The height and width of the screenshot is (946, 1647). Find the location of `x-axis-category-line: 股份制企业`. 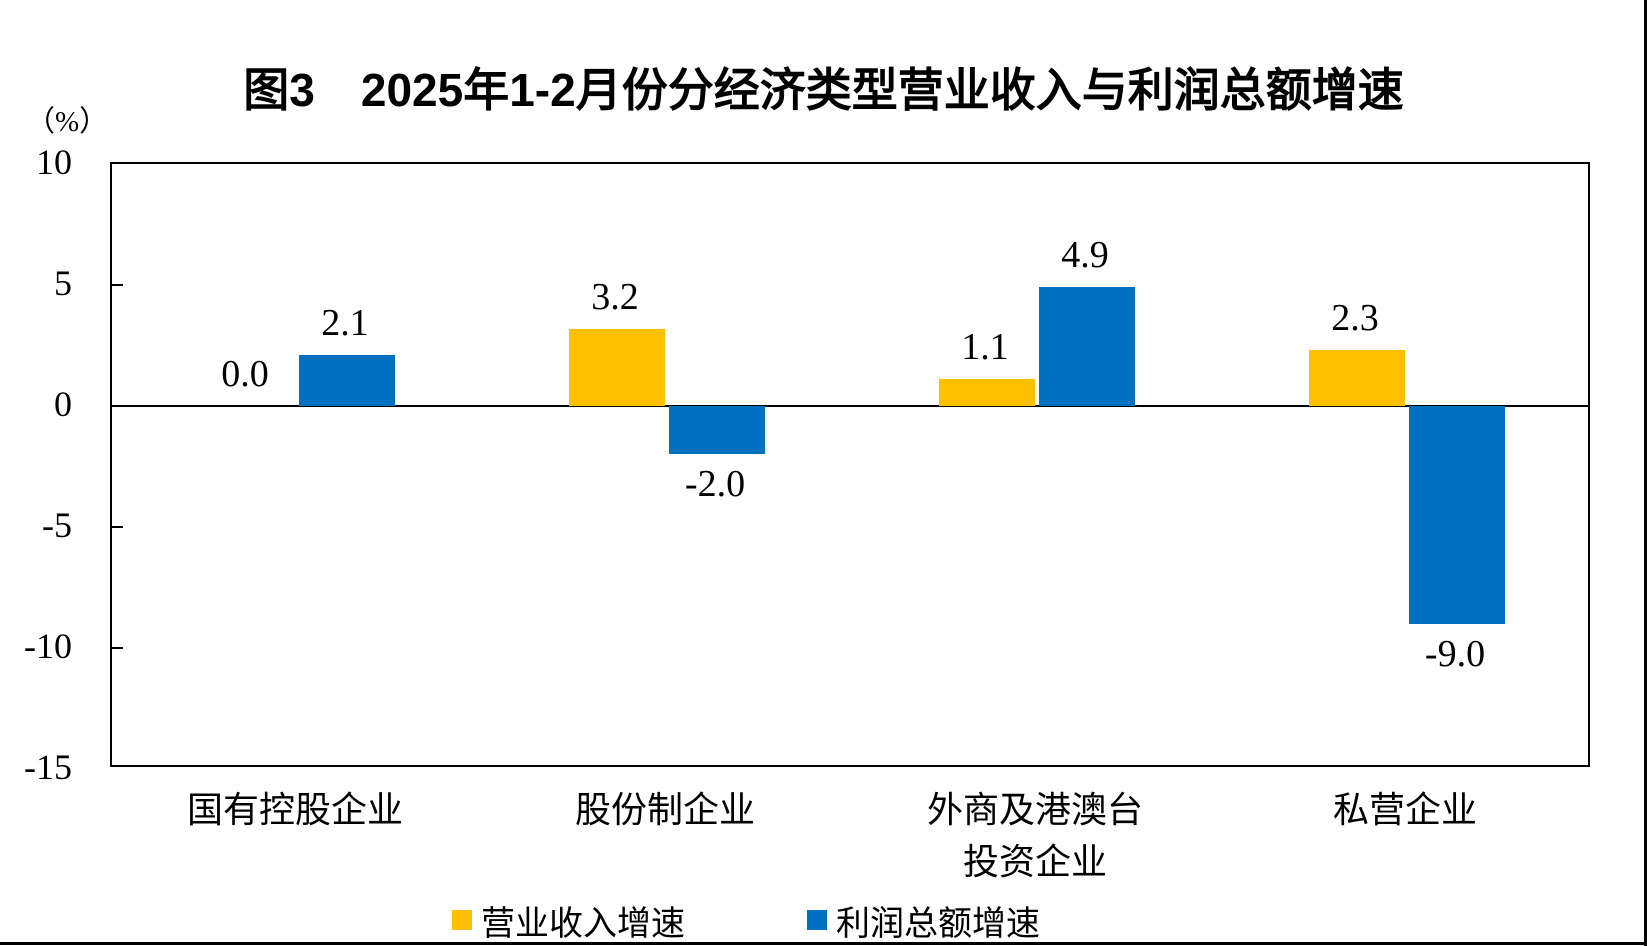

x-axis-category-line: 股份制企业 is located at coordinates (664, 810).